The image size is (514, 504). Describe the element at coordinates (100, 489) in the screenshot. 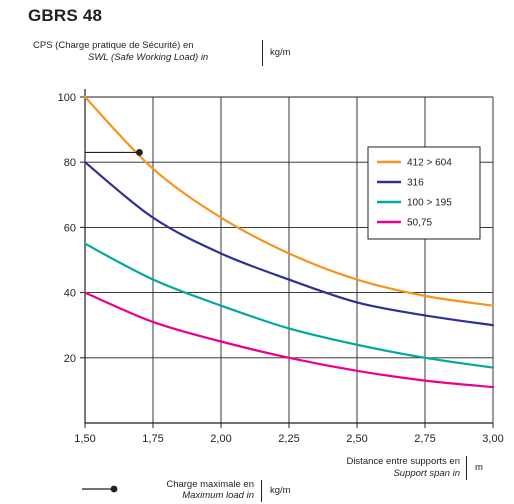

I see `max-load-legend-marker` at that location.